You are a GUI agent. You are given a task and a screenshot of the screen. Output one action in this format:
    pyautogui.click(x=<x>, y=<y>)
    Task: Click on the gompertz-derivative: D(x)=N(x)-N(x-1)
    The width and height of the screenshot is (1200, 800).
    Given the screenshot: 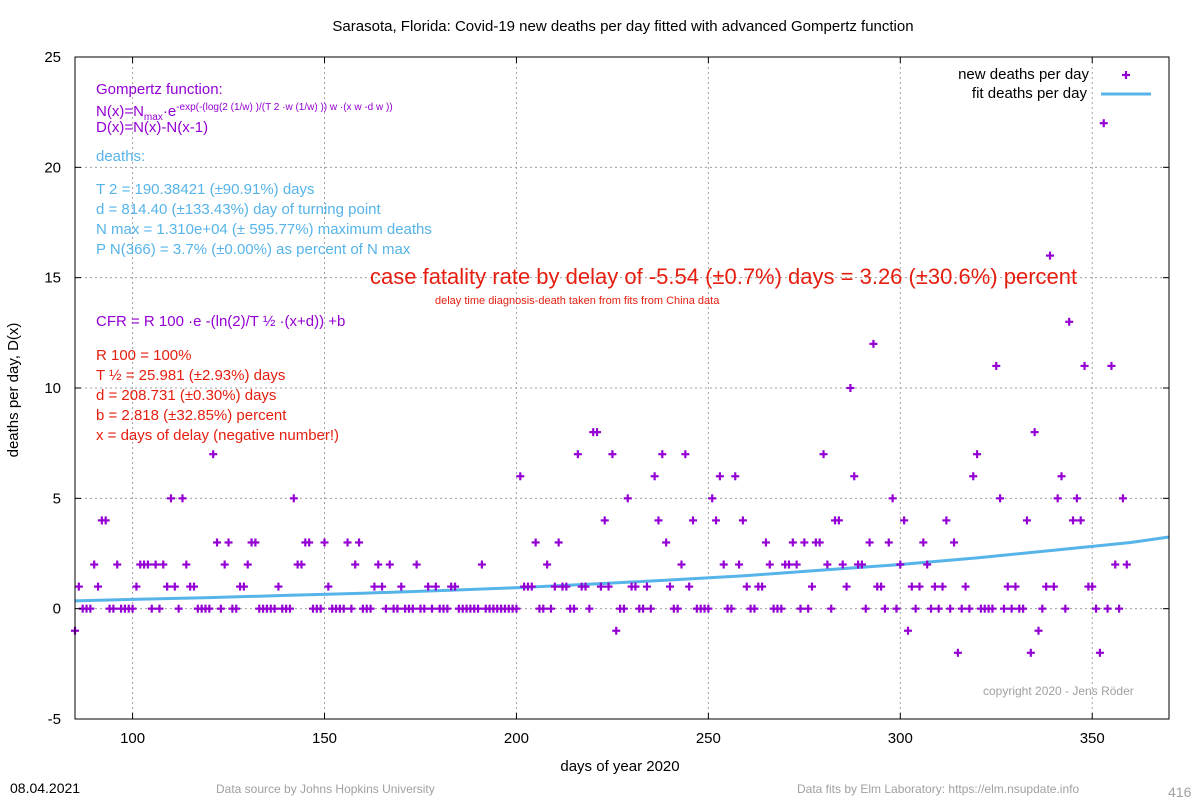 What is the action you would take?
    pyautogui.click(x=152, y=127)
    